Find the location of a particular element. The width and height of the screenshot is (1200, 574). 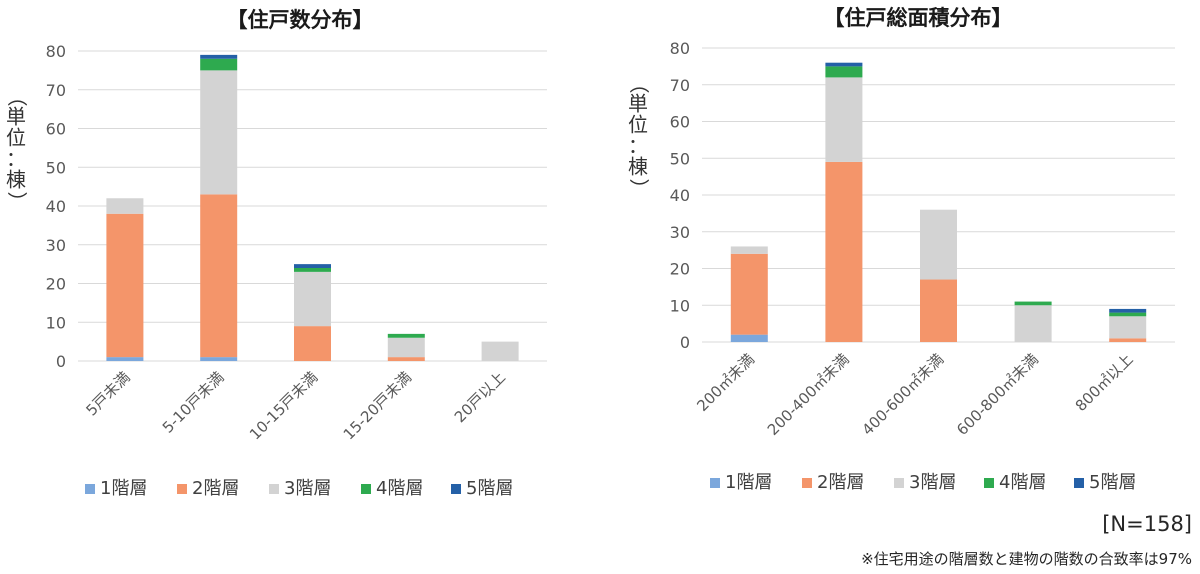

x-category-label: 10-15戸未満 is located at coordinates (283, 405).